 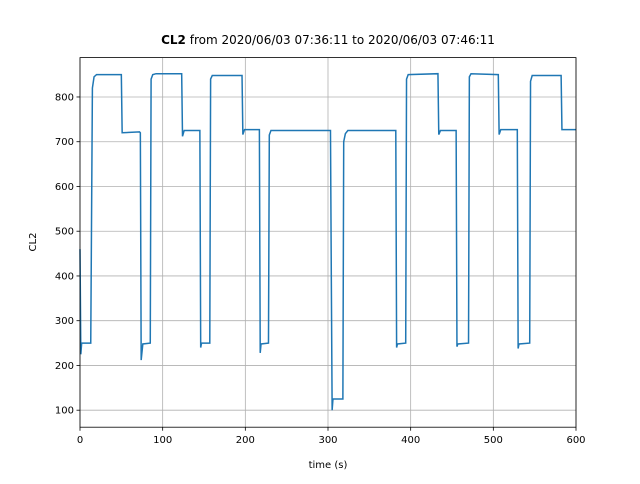 What do you see at coordinates (64, 321) in the screenshot?
I see `y-tick-label: 300` at bounding box center [64, 321].